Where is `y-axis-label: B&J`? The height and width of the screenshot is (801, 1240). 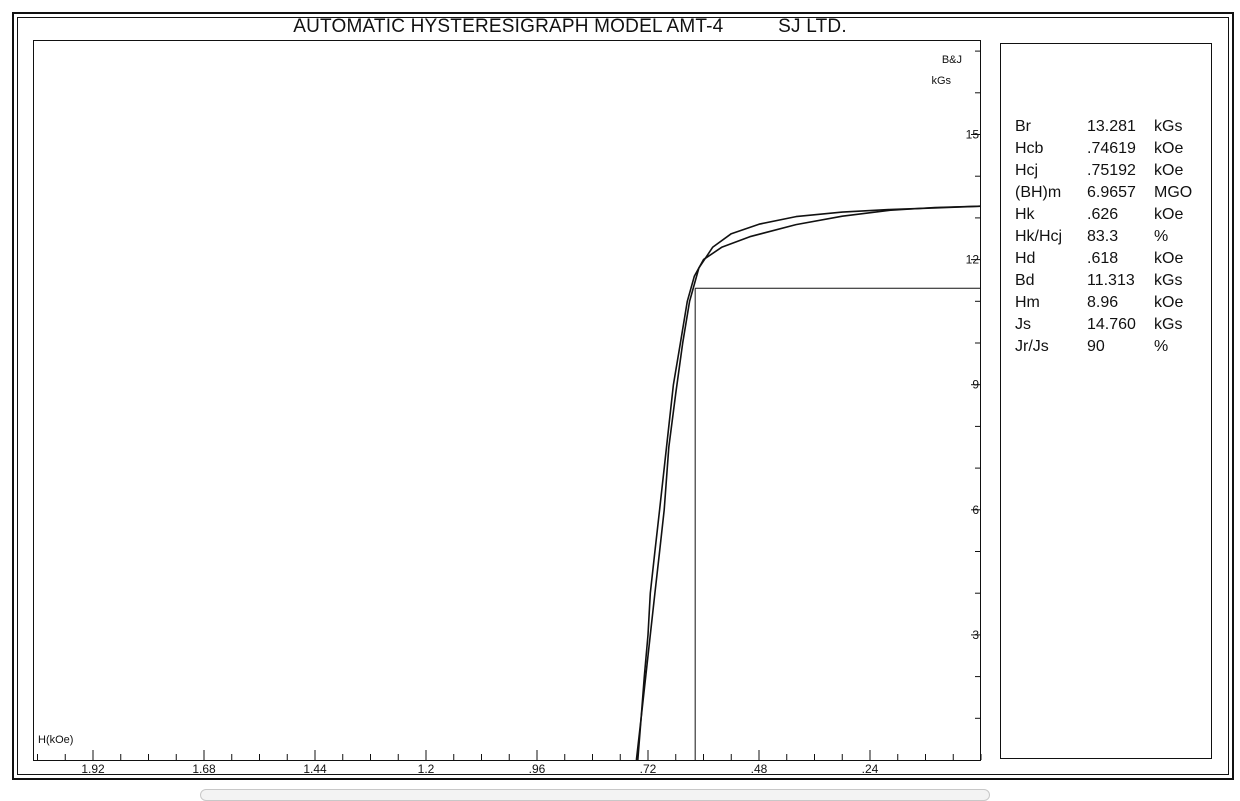
y-axis-label: B&J is located at coordinates (952, 60).